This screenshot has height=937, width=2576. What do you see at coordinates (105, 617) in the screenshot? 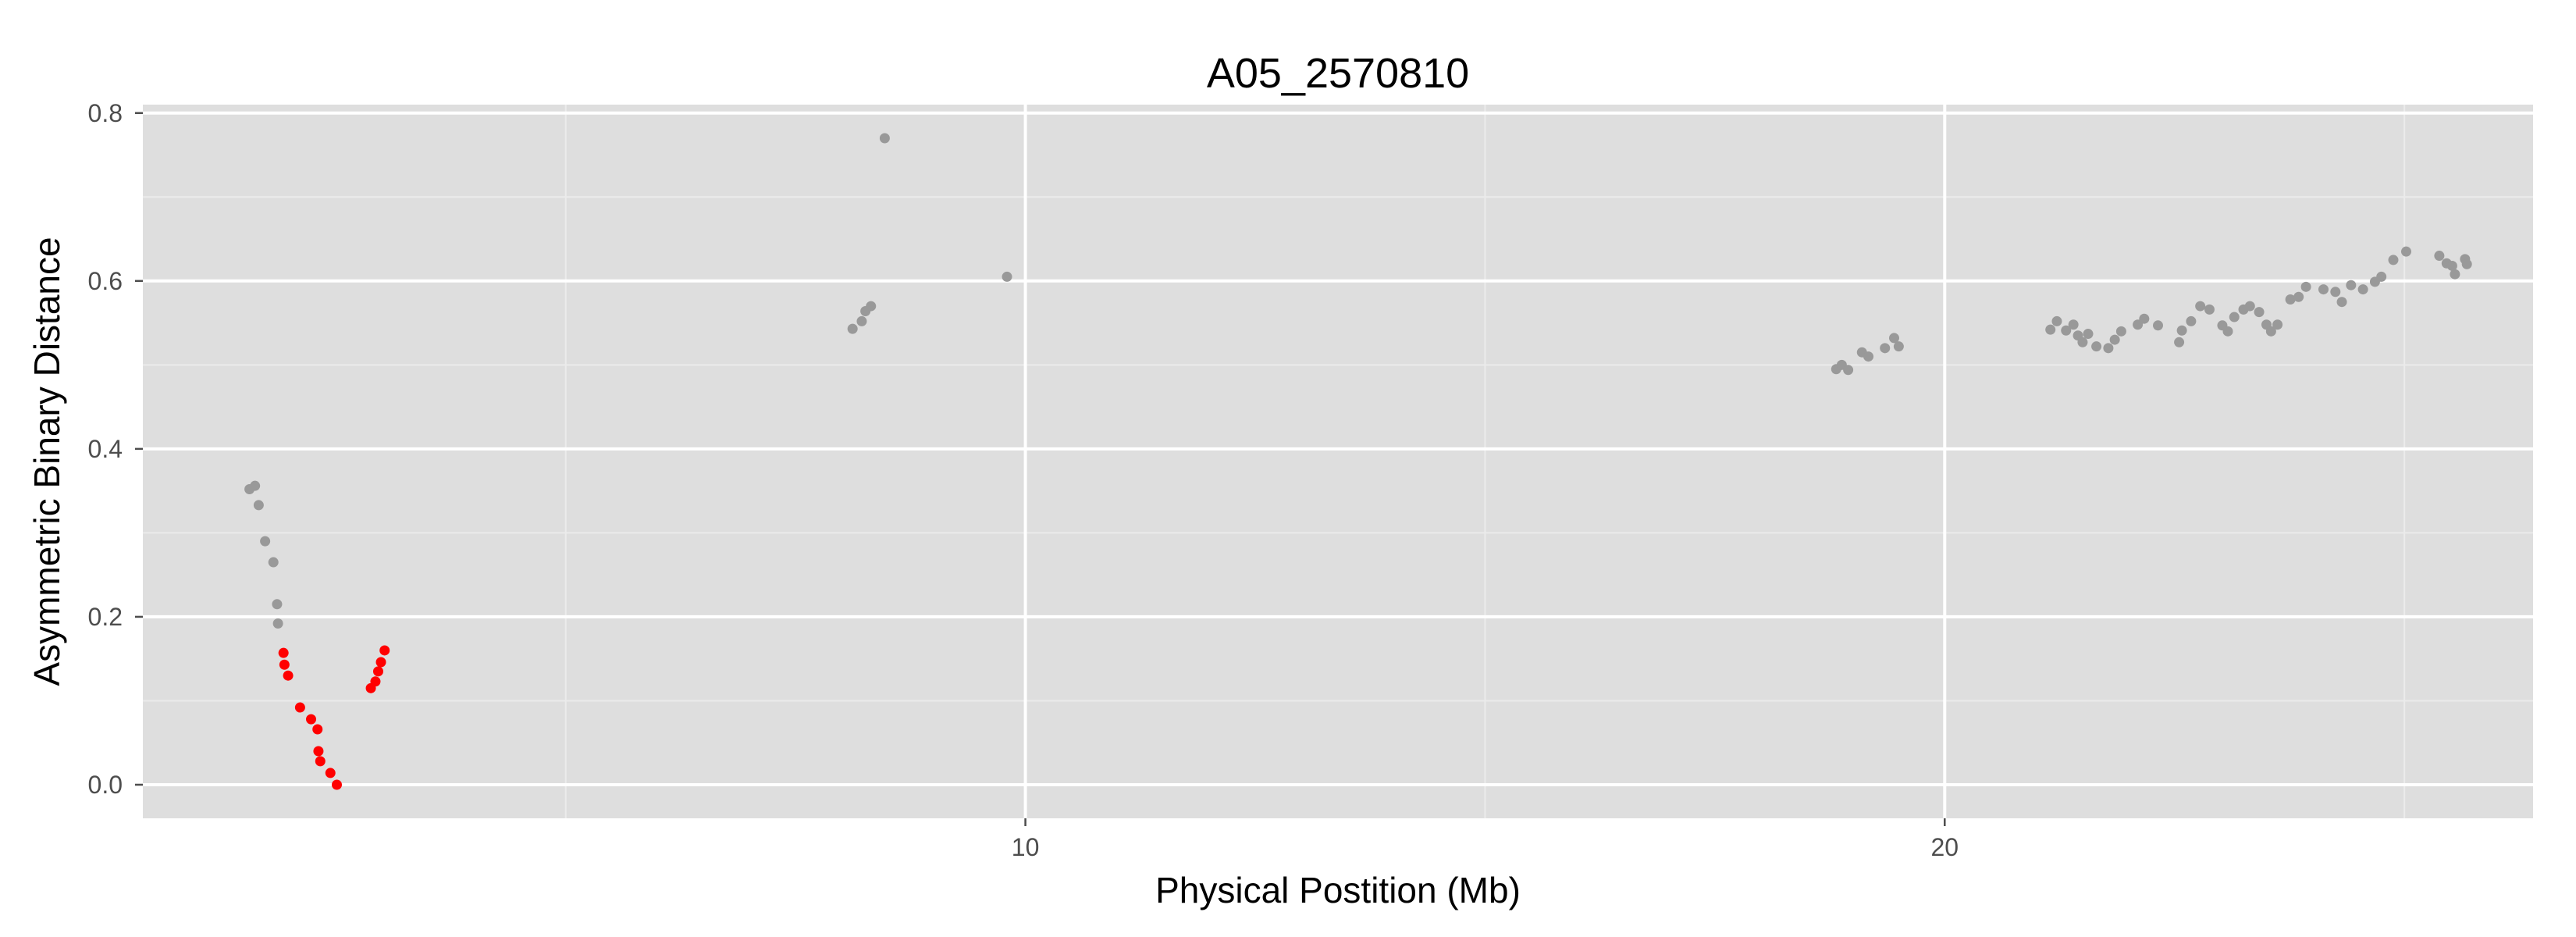
I see `y-tick-label: 0.2` at bounding box center [105, 617].